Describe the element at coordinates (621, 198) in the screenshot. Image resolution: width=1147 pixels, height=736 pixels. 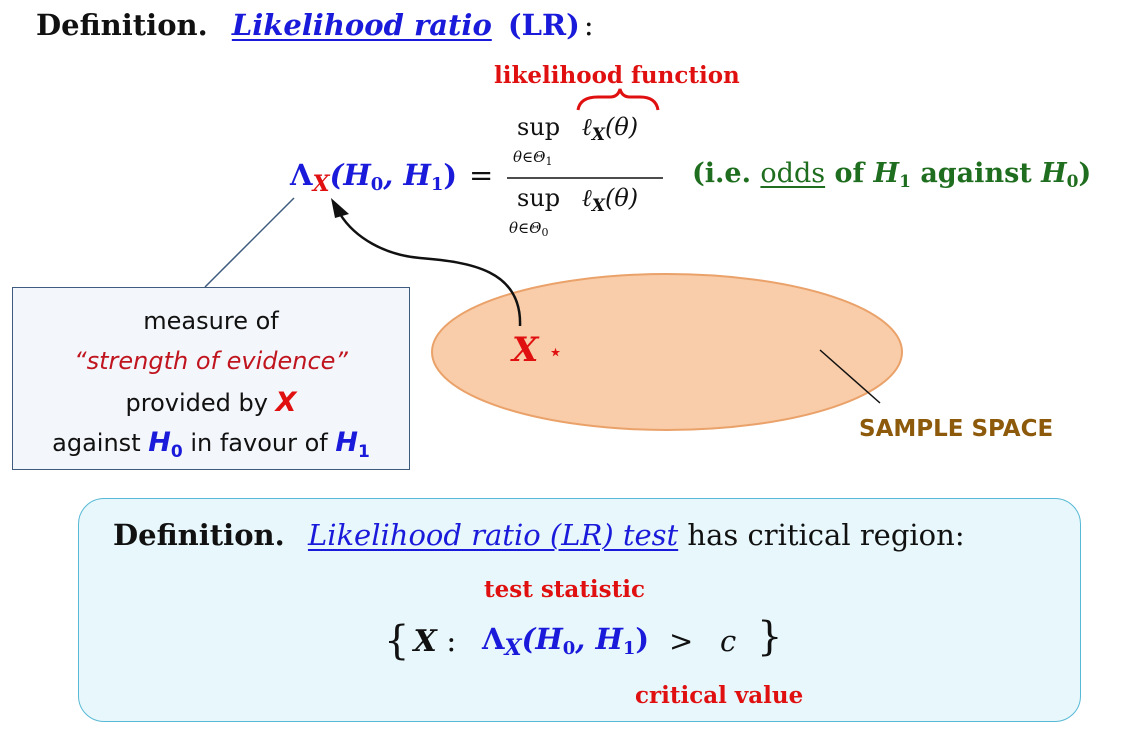
I see `denominator-ell-arg: (θ)` at that location.